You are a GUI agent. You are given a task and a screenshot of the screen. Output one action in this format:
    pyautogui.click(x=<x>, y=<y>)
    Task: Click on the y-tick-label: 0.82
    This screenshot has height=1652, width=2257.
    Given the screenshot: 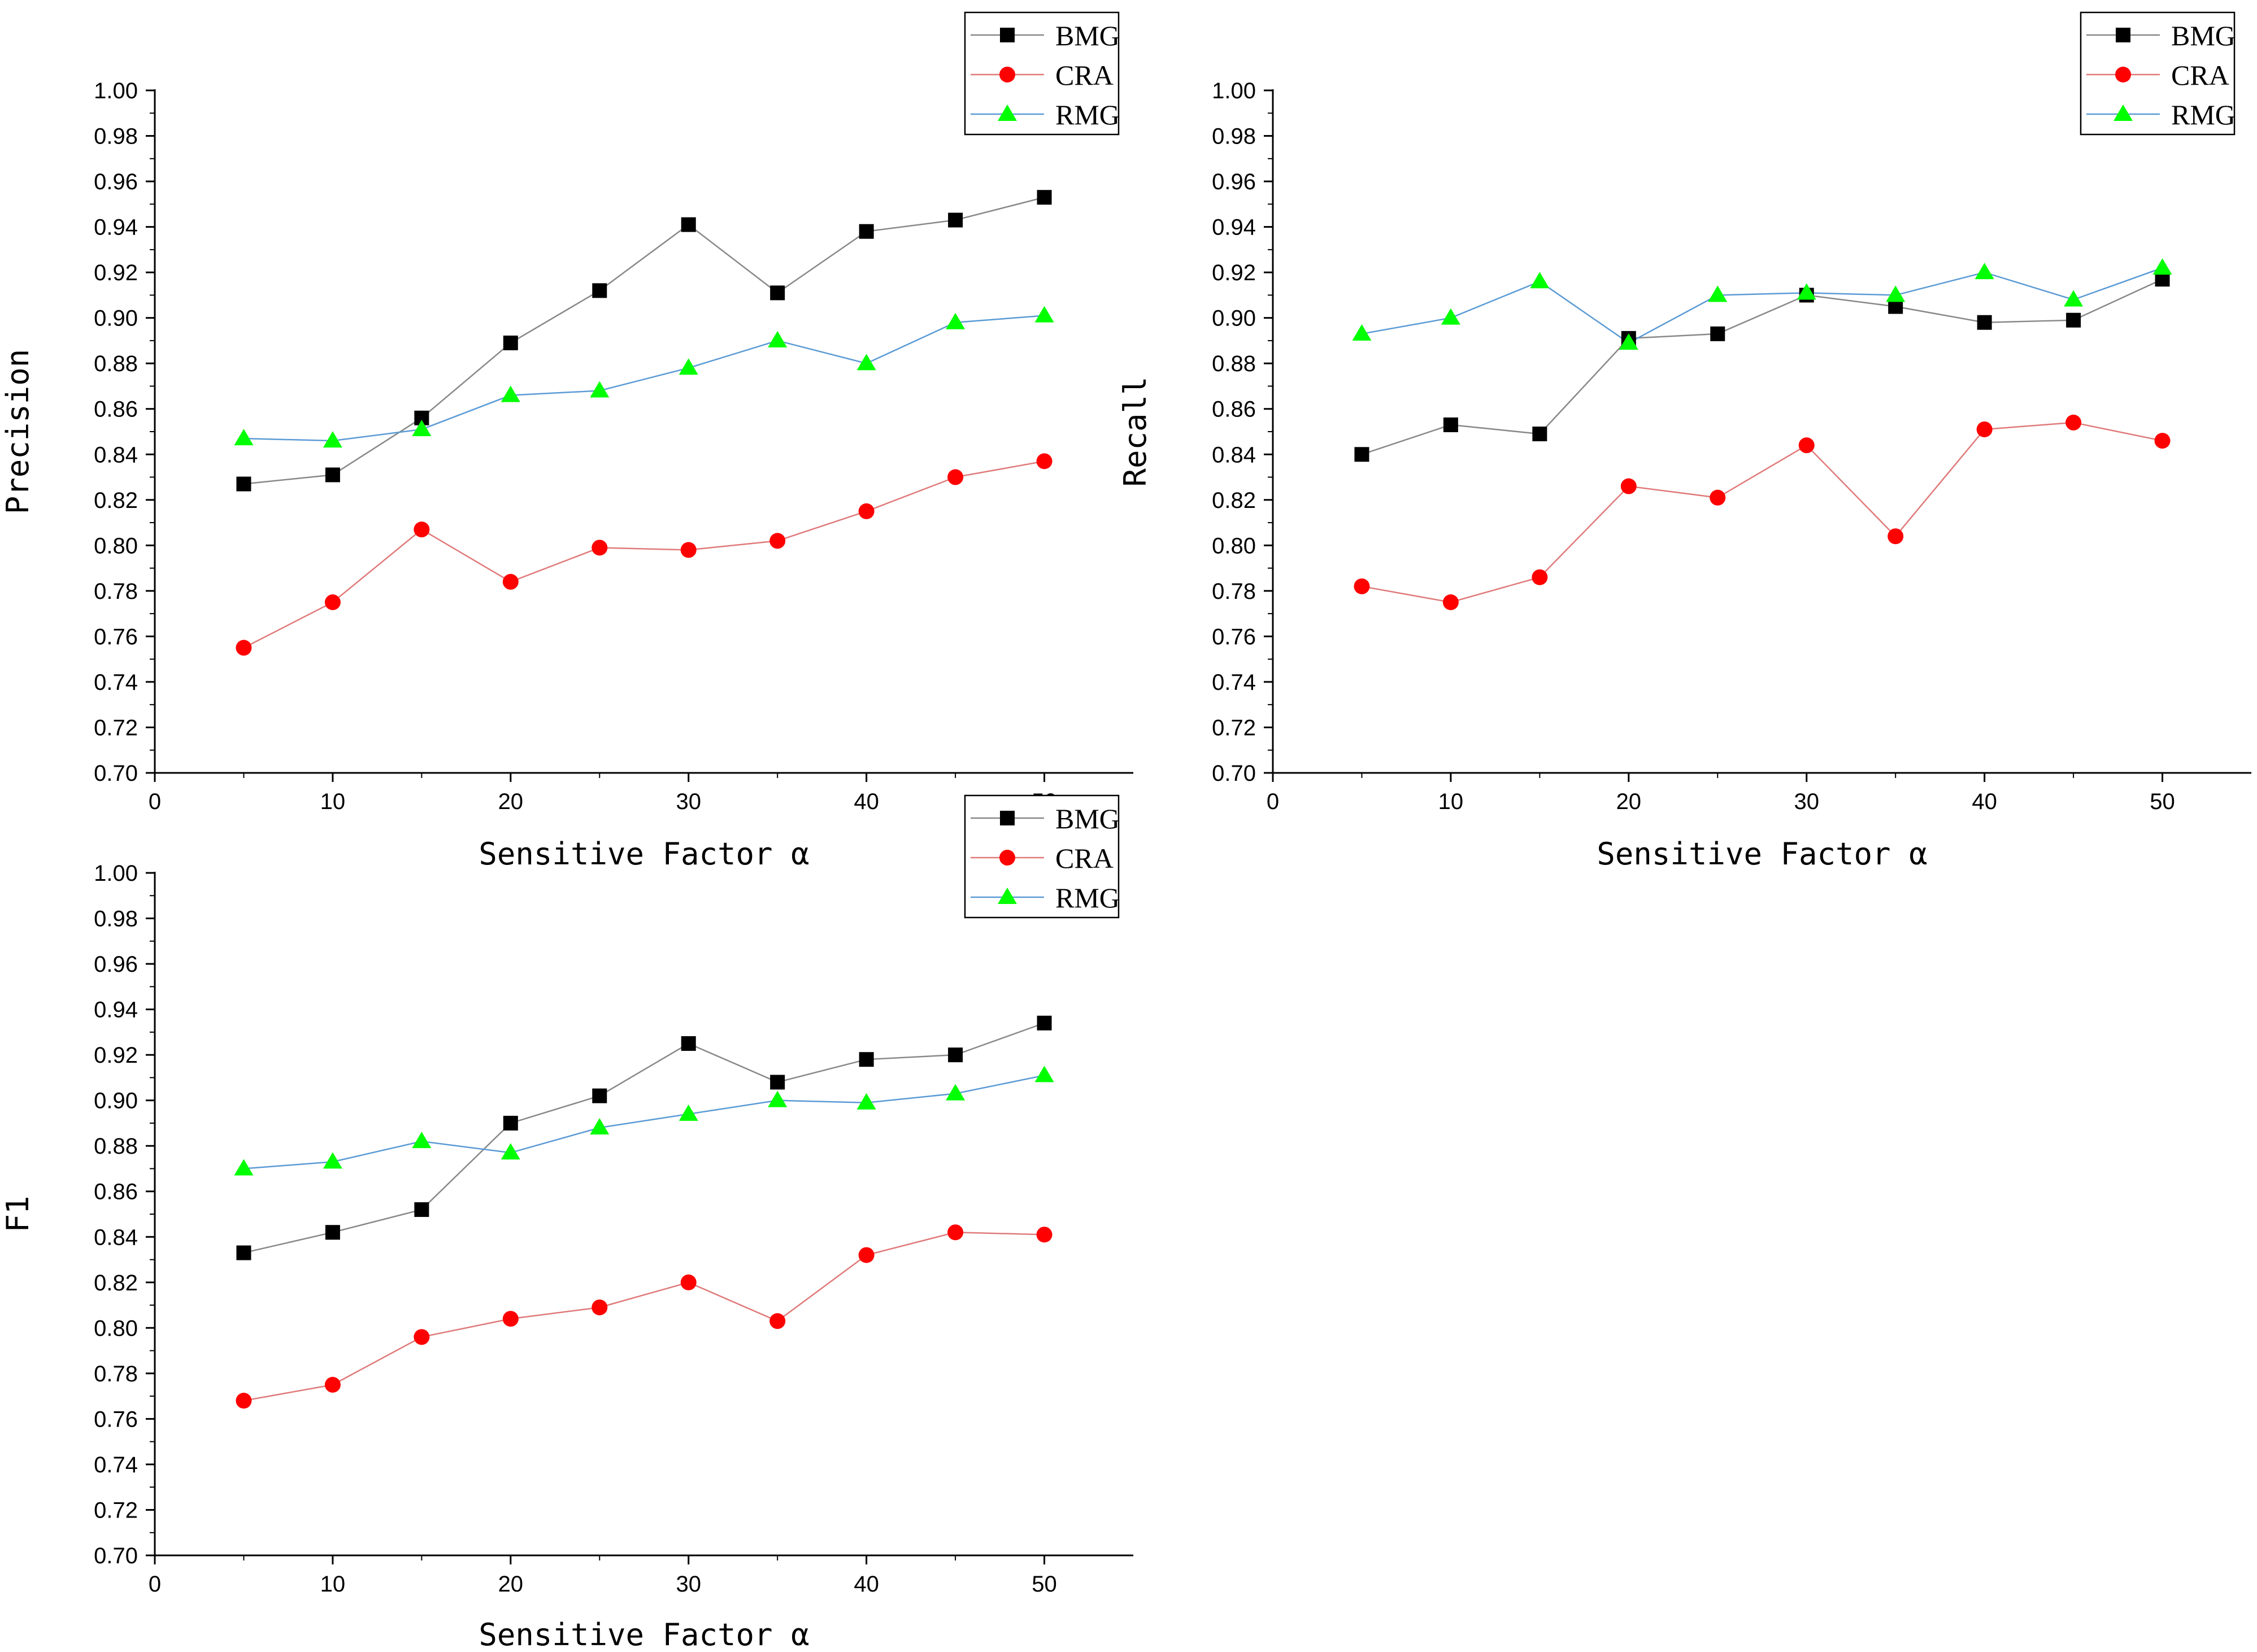 What is the action you would take?
    pyautogui.click(x=116, y=500)
    